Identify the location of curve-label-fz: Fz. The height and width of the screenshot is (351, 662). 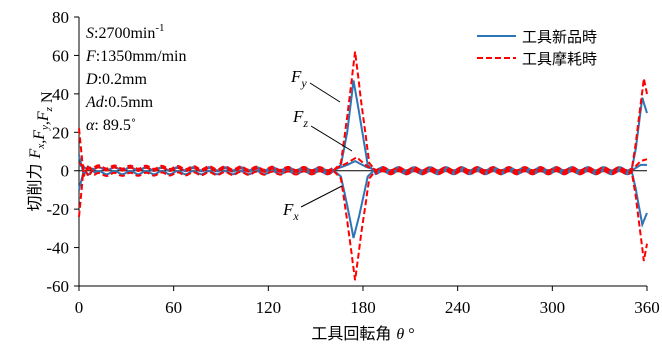
(300, 118).